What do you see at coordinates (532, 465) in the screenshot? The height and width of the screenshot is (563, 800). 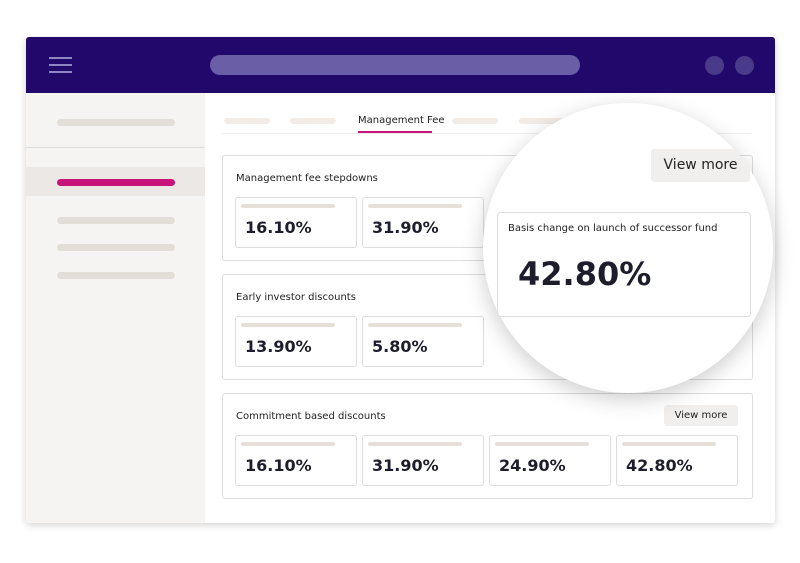 I see `card-value: 24.90%` at bounding box center [532, 465].